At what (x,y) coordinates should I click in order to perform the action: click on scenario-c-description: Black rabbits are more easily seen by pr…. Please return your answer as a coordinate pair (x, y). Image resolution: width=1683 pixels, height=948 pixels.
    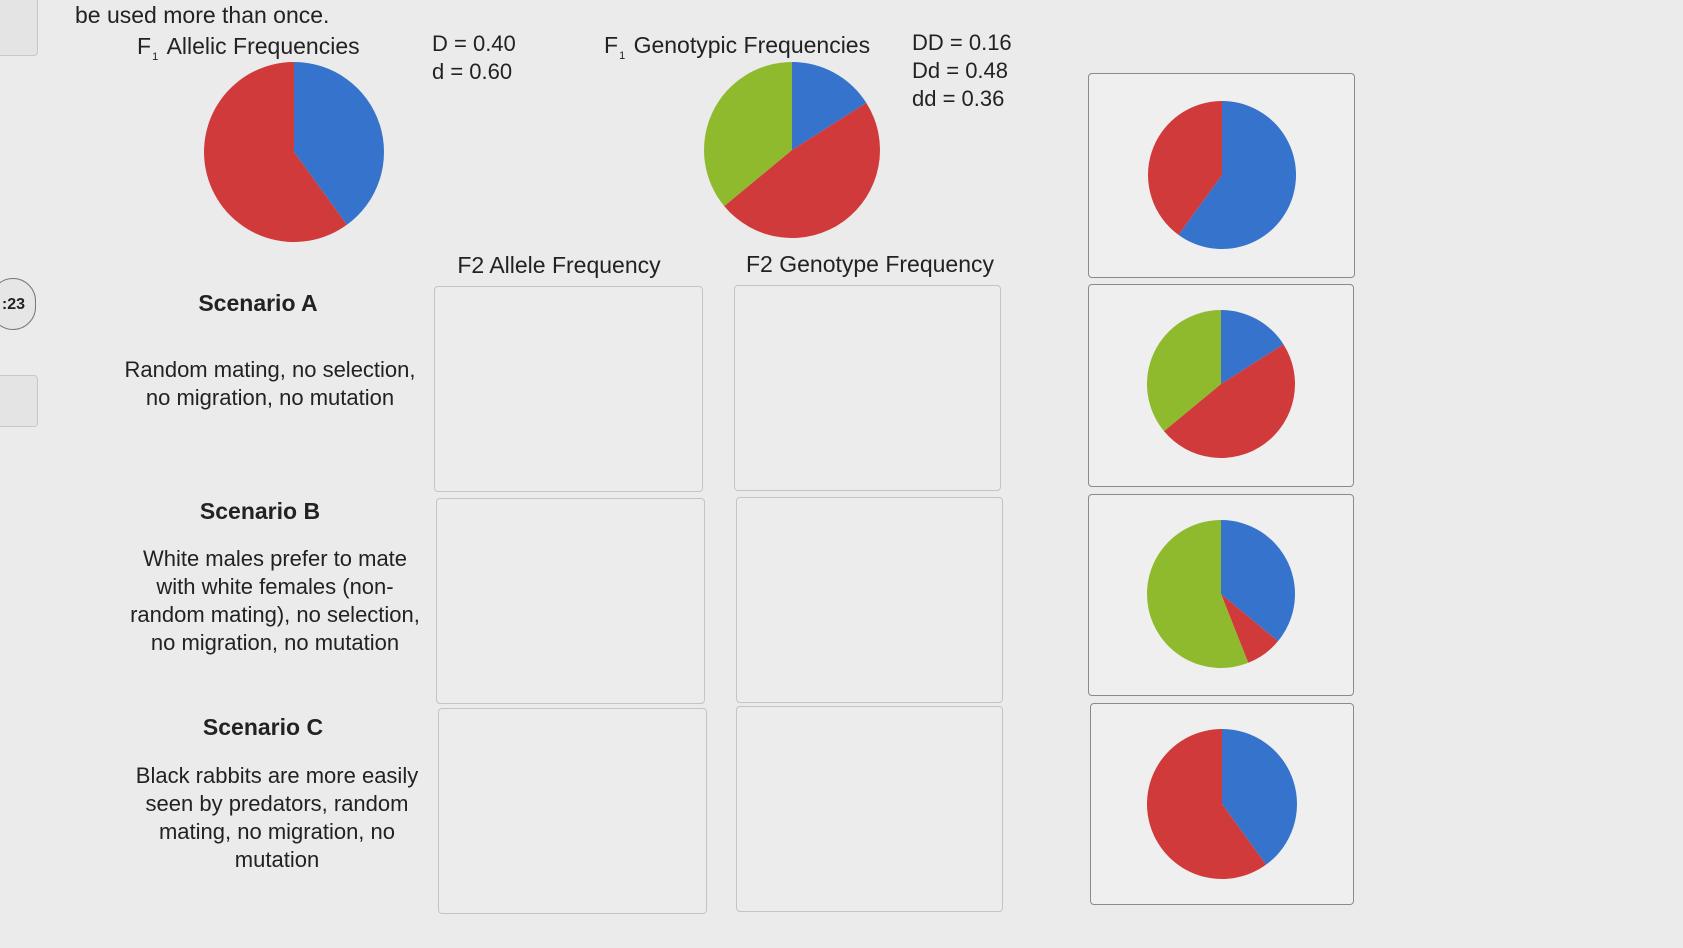
    Looking at the image, I should click on (277, 818).